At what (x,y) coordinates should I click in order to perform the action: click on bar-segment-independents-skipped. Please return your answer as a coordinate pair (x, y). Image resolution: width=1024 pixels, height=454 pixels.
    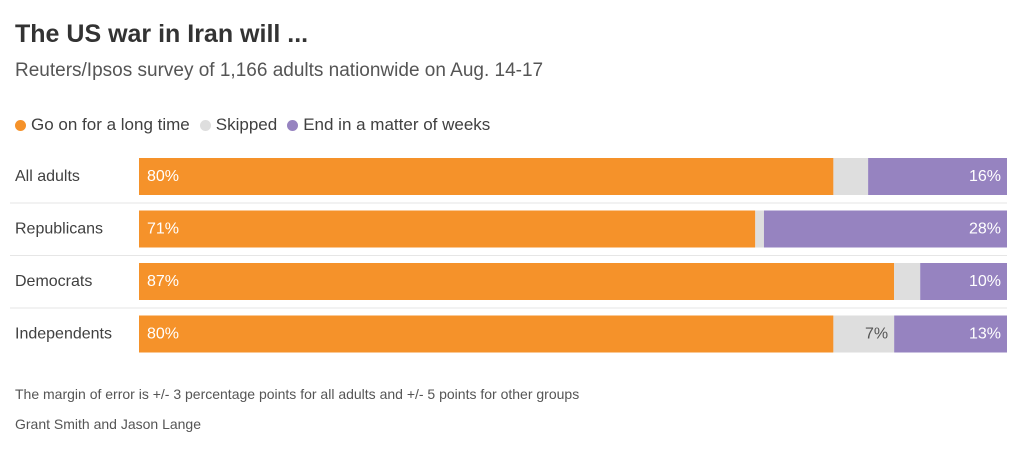
    Looking at the image, I should click on (864, 334).